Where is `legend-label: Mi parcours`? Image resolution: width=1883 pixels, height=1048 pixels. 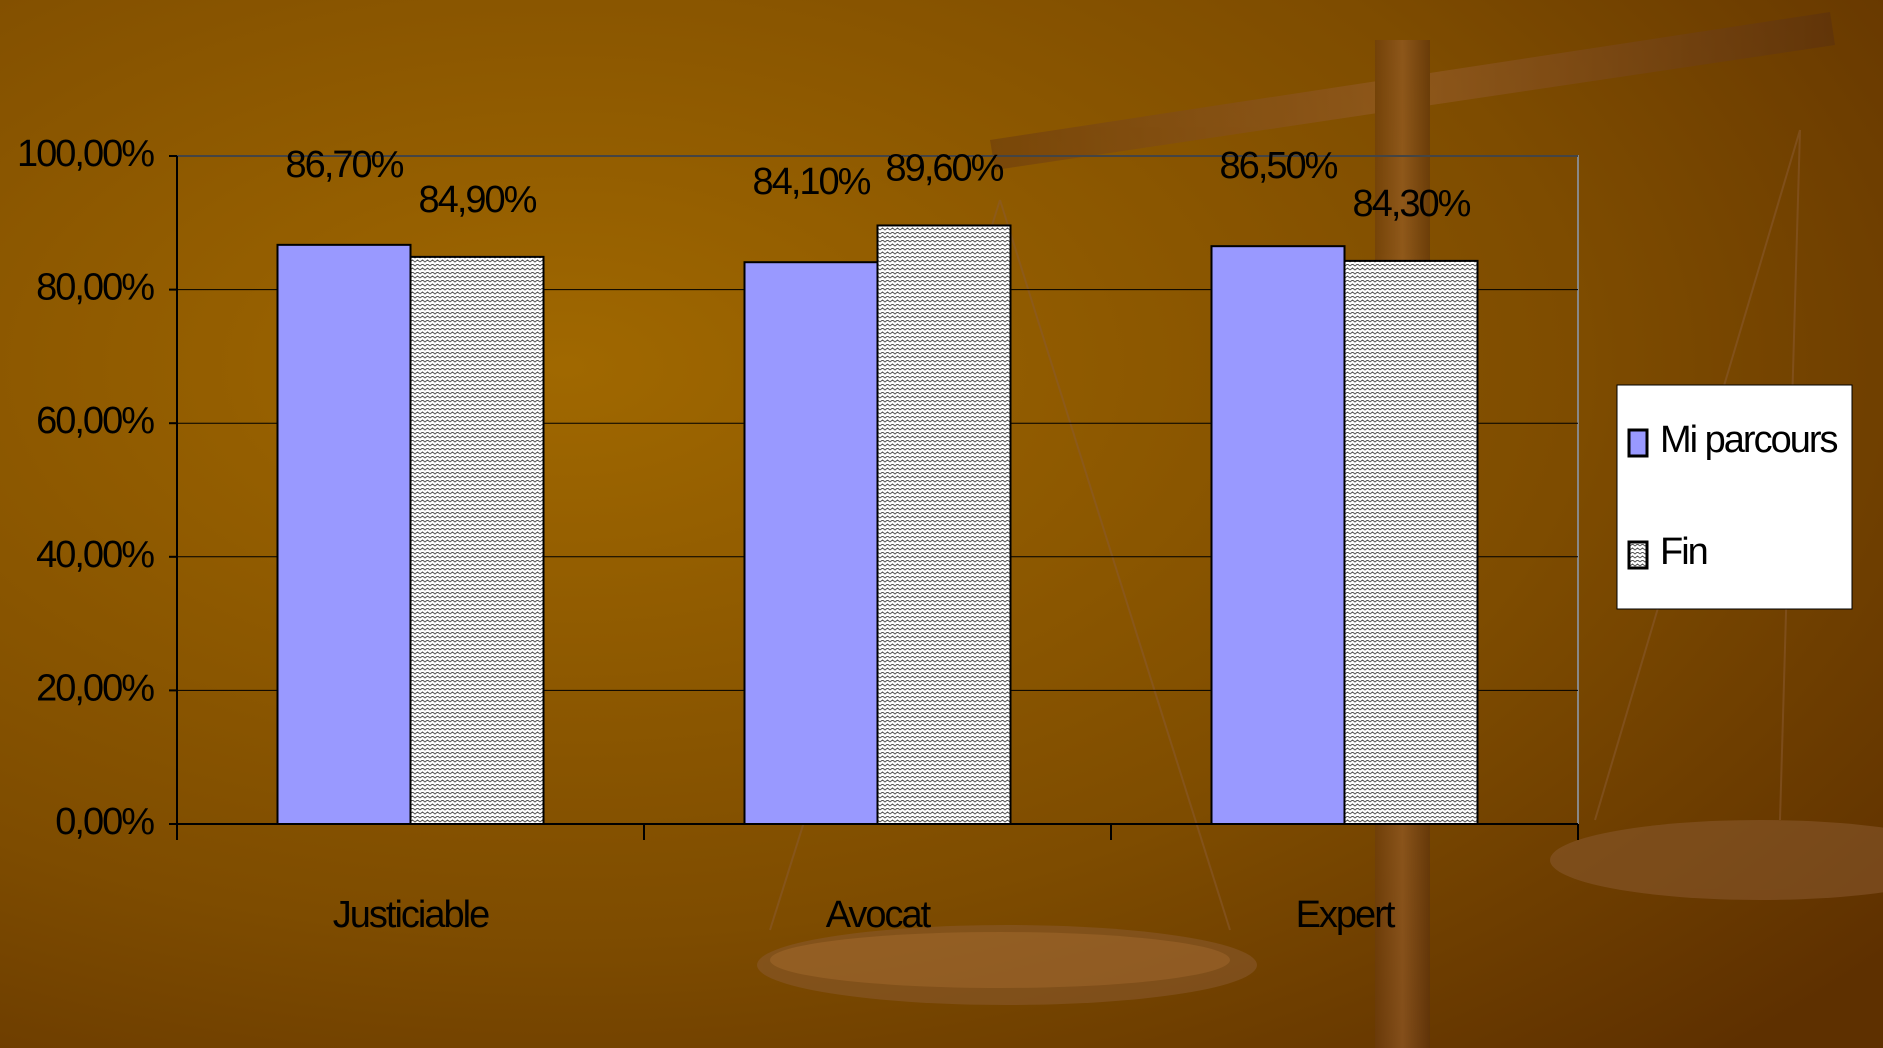 legend-label: Mi parcours is located at coordinates (1748, 440).